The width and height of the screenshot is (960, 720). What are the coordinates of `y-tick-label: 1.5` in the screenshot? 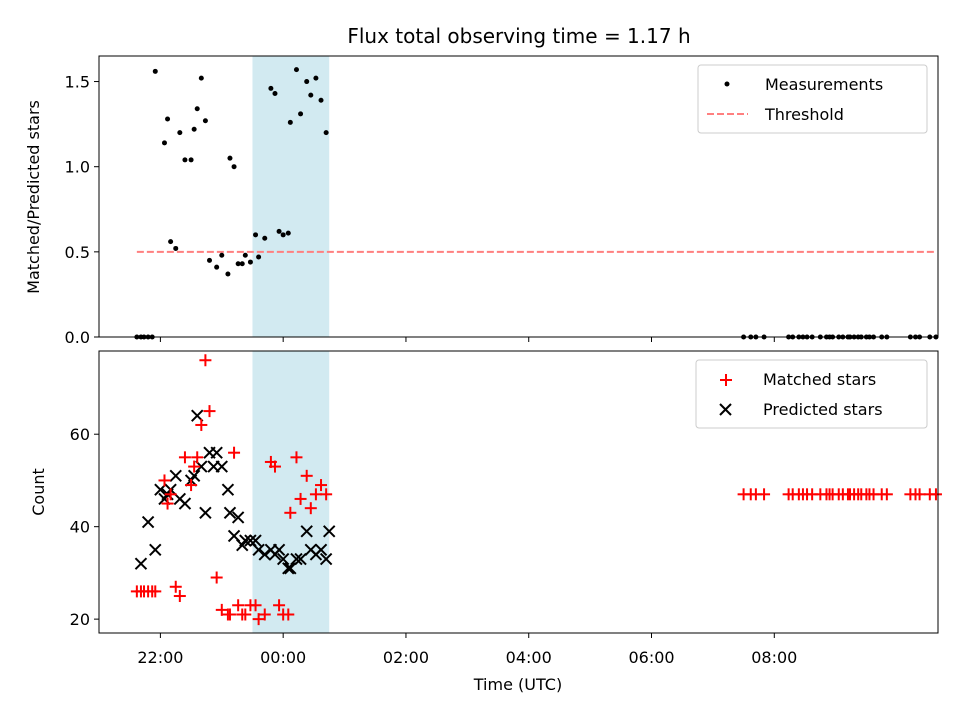 It's located at (77, 82).